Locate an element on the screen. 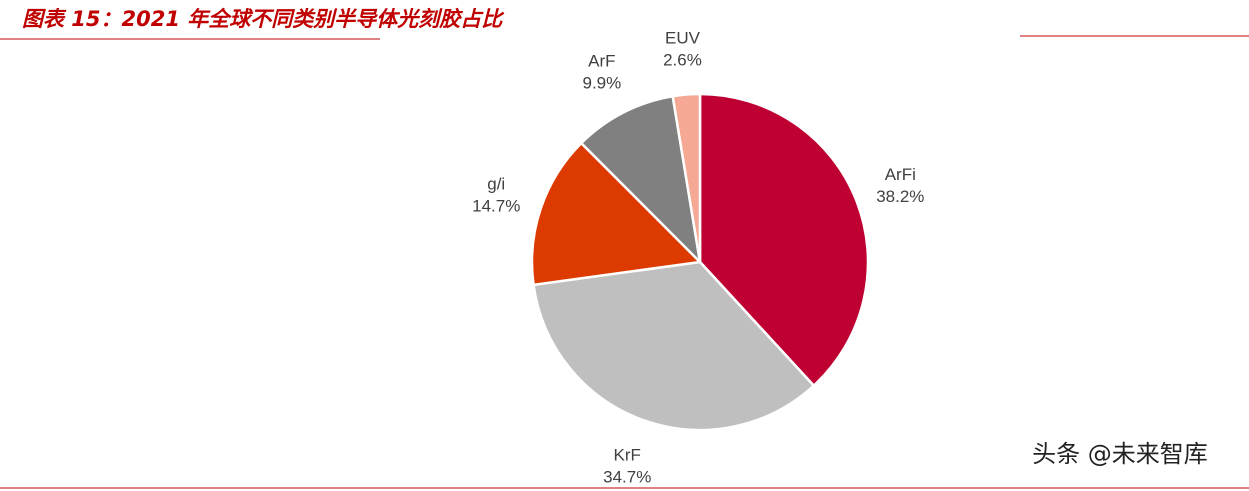  slice-value: 14.7% is located at coordinates (496, 205).